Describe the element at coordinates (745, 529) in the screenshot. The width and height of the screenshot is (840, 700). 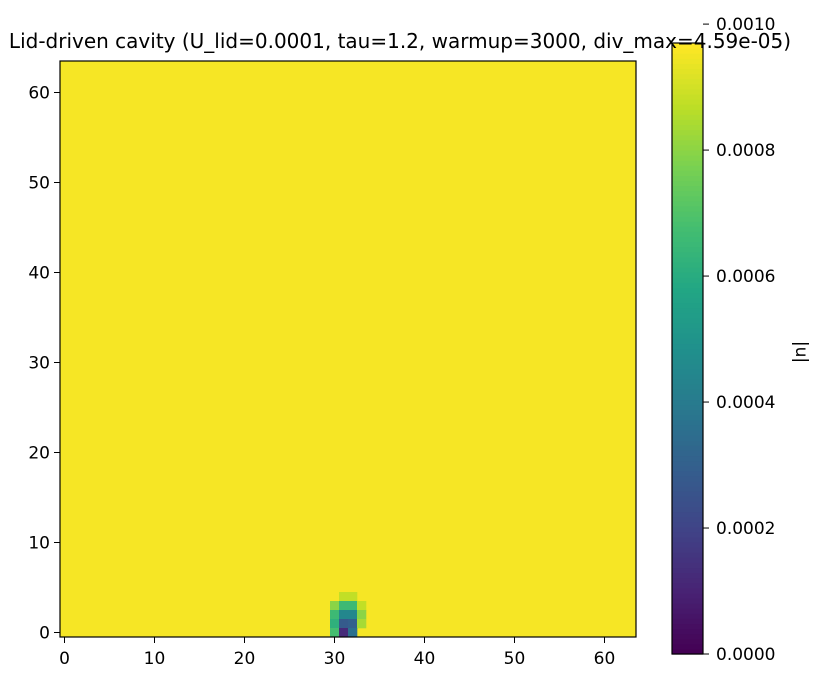
I see `colorbar-tick-label: 0.0002` at that location.